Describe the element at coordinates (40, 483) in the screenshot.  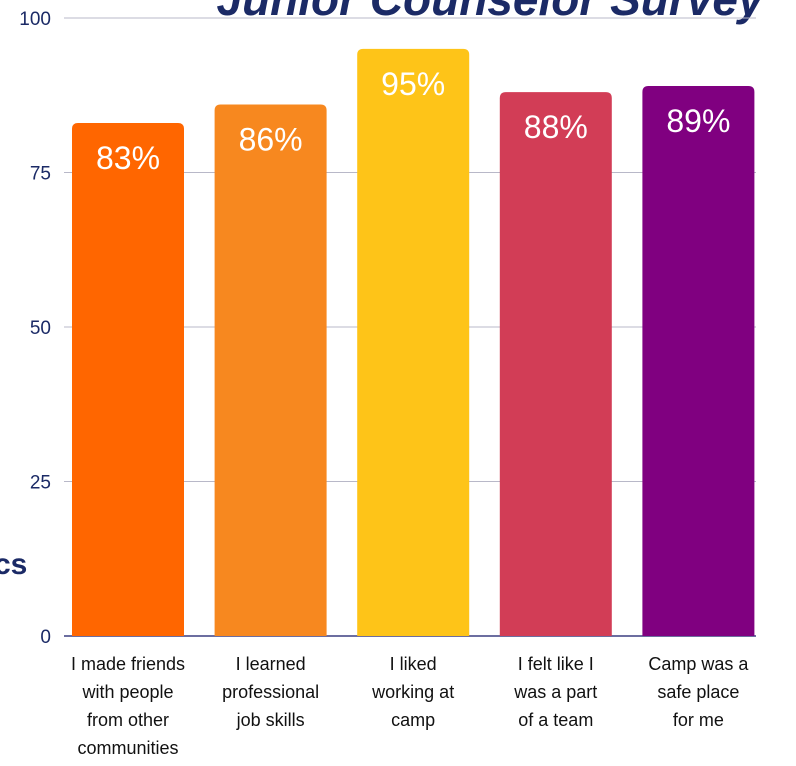
I see `y-tick-label: 25` at that location.